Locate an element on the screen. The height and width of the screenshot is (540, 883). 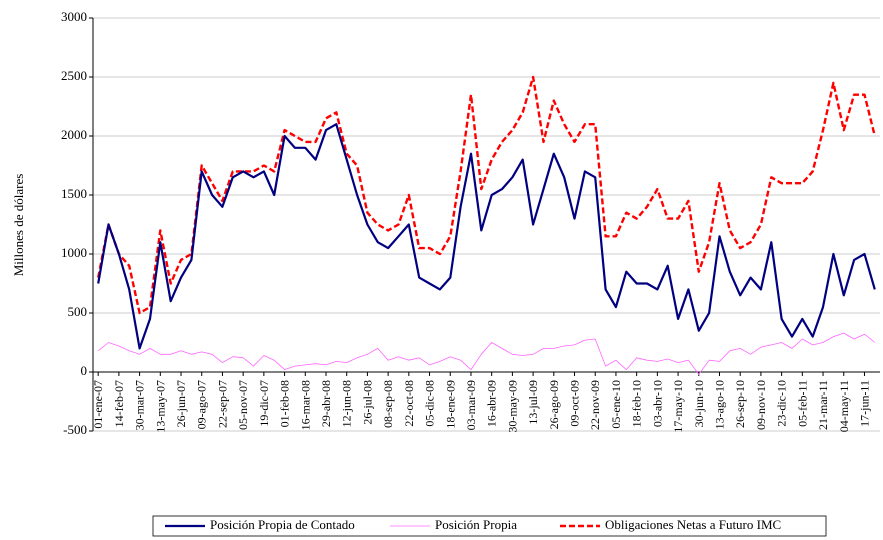
x-tick-label: 18-ene-09 is located at coordinates (450, 404).